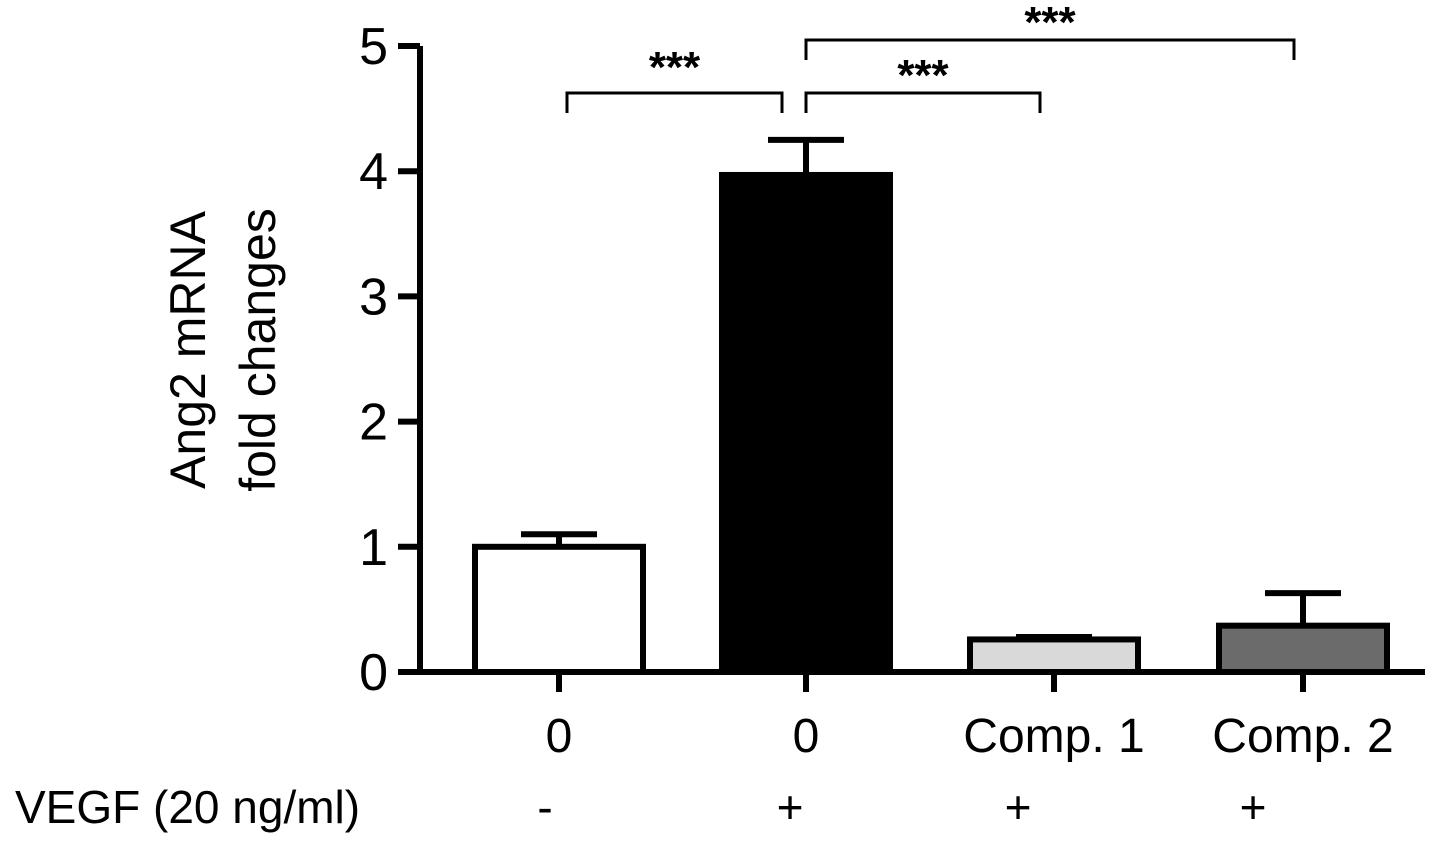 The width and height of the screenshot is (1441, 857). What do you see at coordinates (373, 47) in the screenshot?
I see `y-tick-label-5: 5` at bounding box center [373, 47].